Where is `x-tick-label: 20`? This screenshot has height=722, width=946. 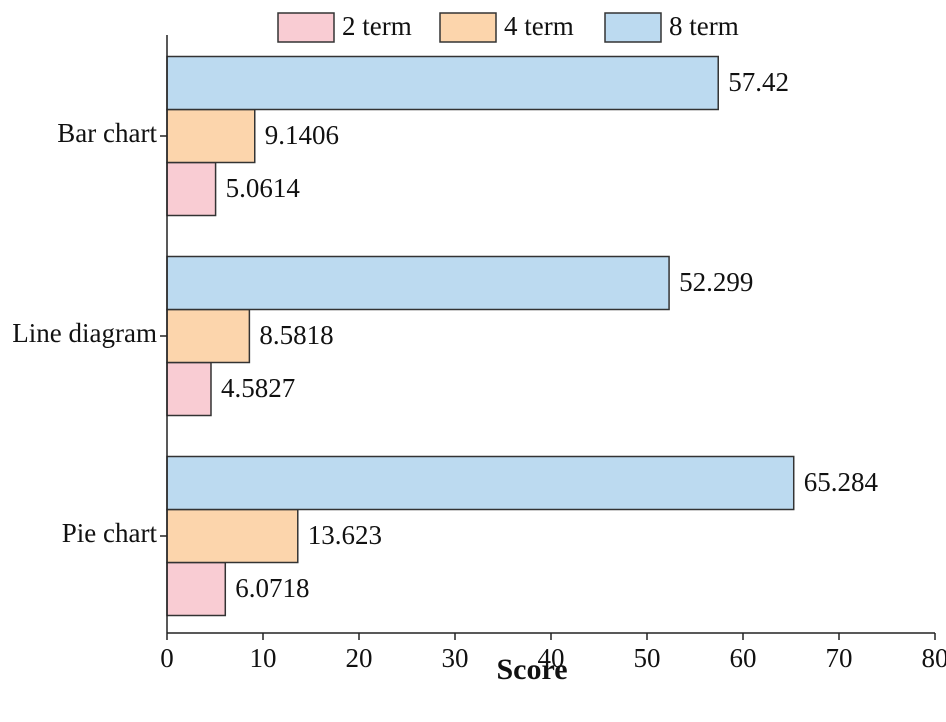 x-tick-label: 20 is located at coordinates (359, 658).